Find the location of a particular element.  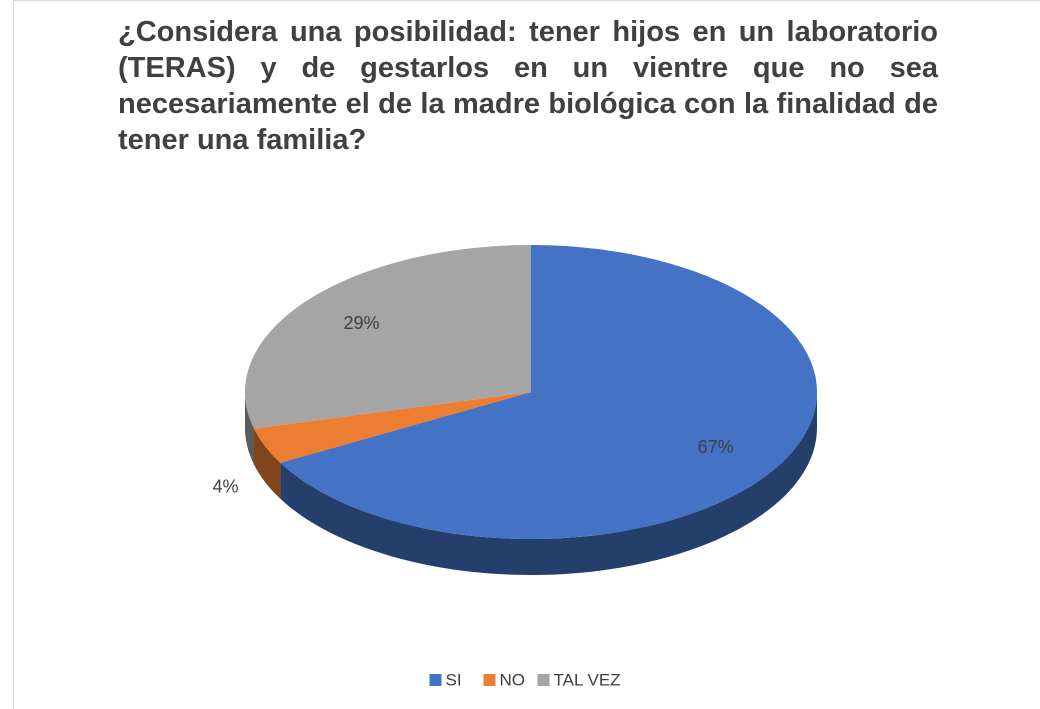

legend-label: SI is located at coordinates (454, 679).